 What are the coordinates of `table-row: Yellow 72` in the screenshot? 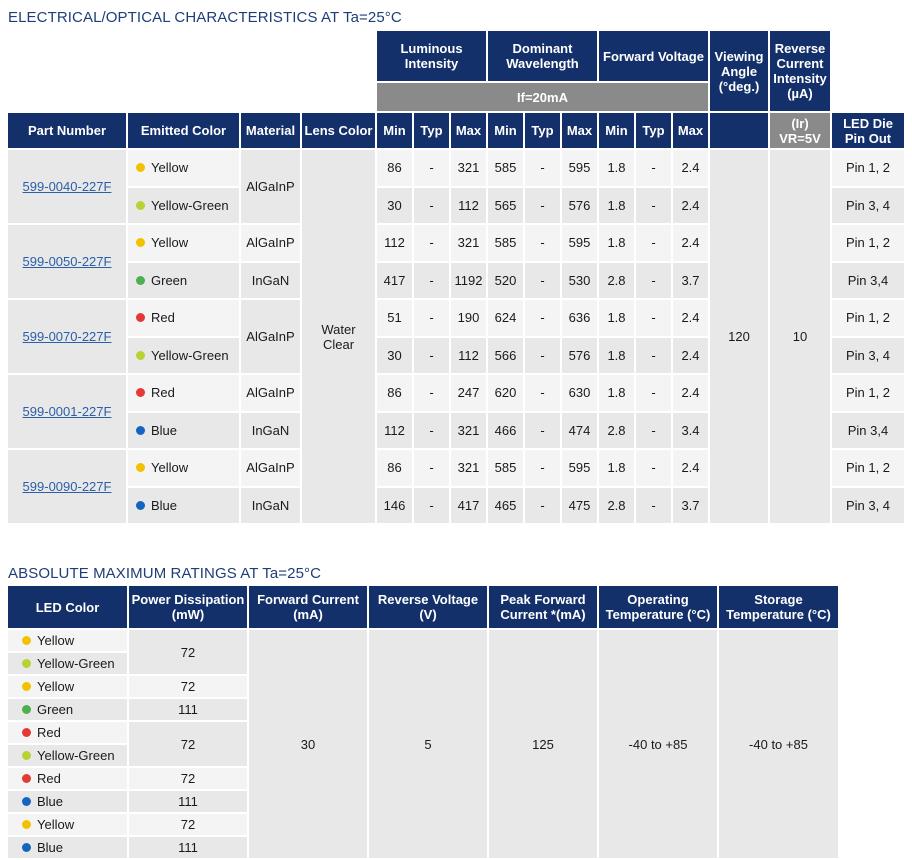 It's located at (423, 686).